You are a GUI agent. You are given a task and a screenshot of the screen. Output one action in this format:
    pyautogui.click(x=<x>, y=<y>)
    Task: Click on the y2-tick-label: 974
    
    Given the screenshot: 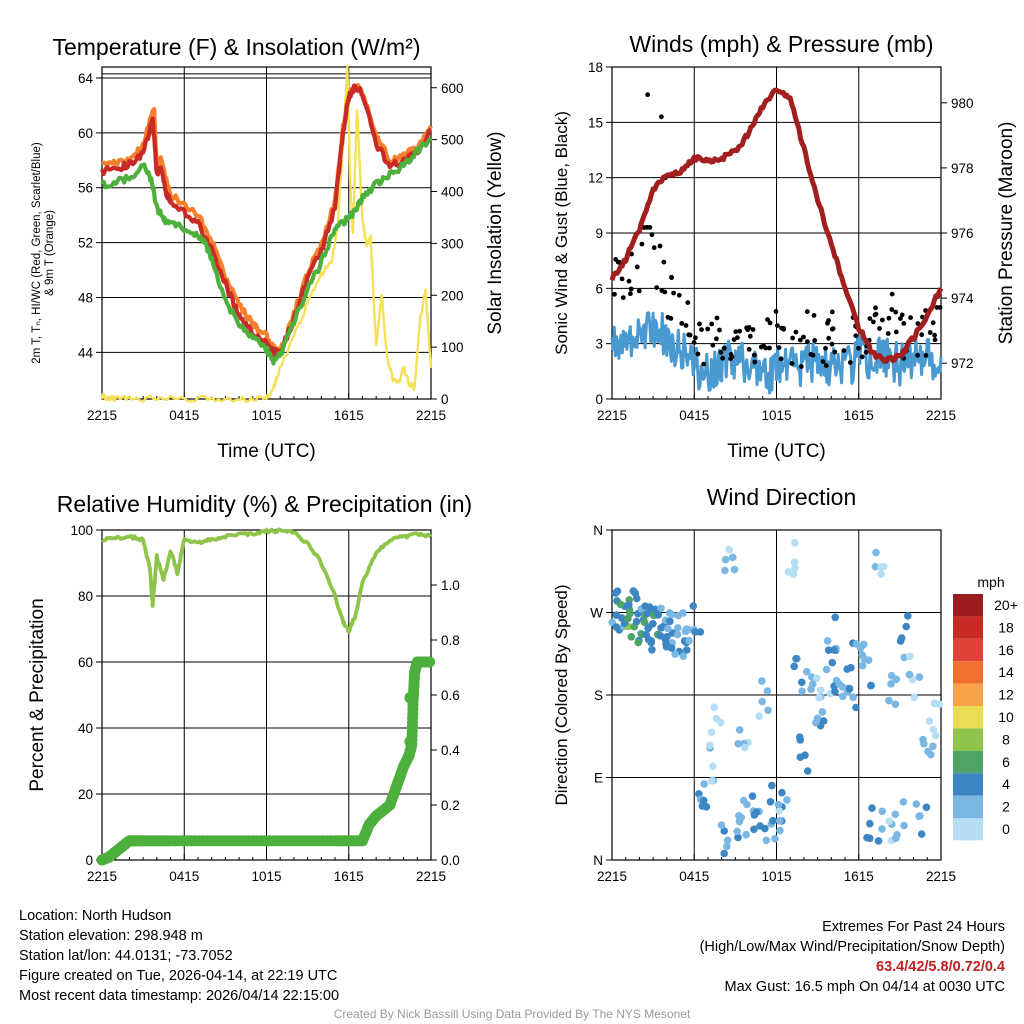 What is the action you would take?
    pyautogui.click(x=962, y=298)
    